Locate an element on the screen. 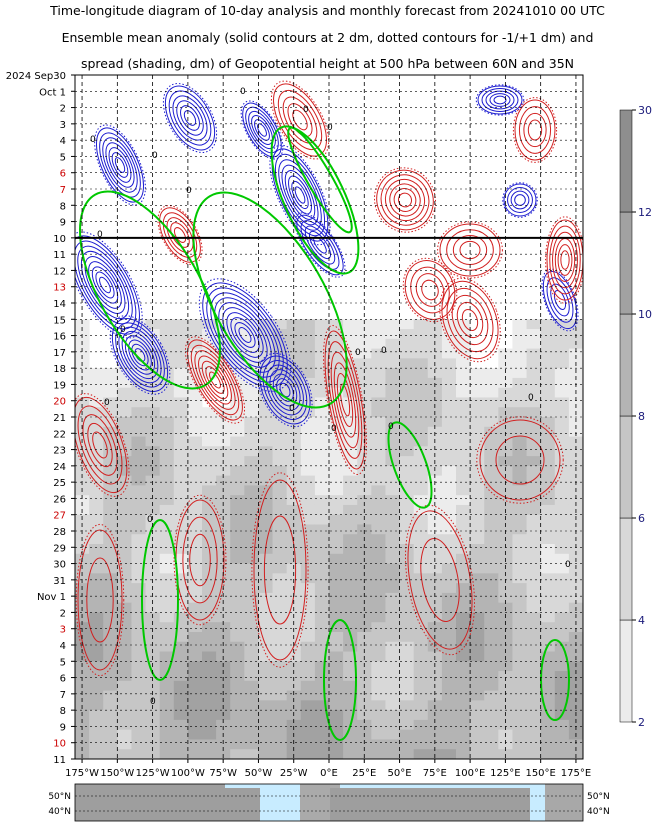  x-tick-label: 100°E is located at coordinates (470, 773).